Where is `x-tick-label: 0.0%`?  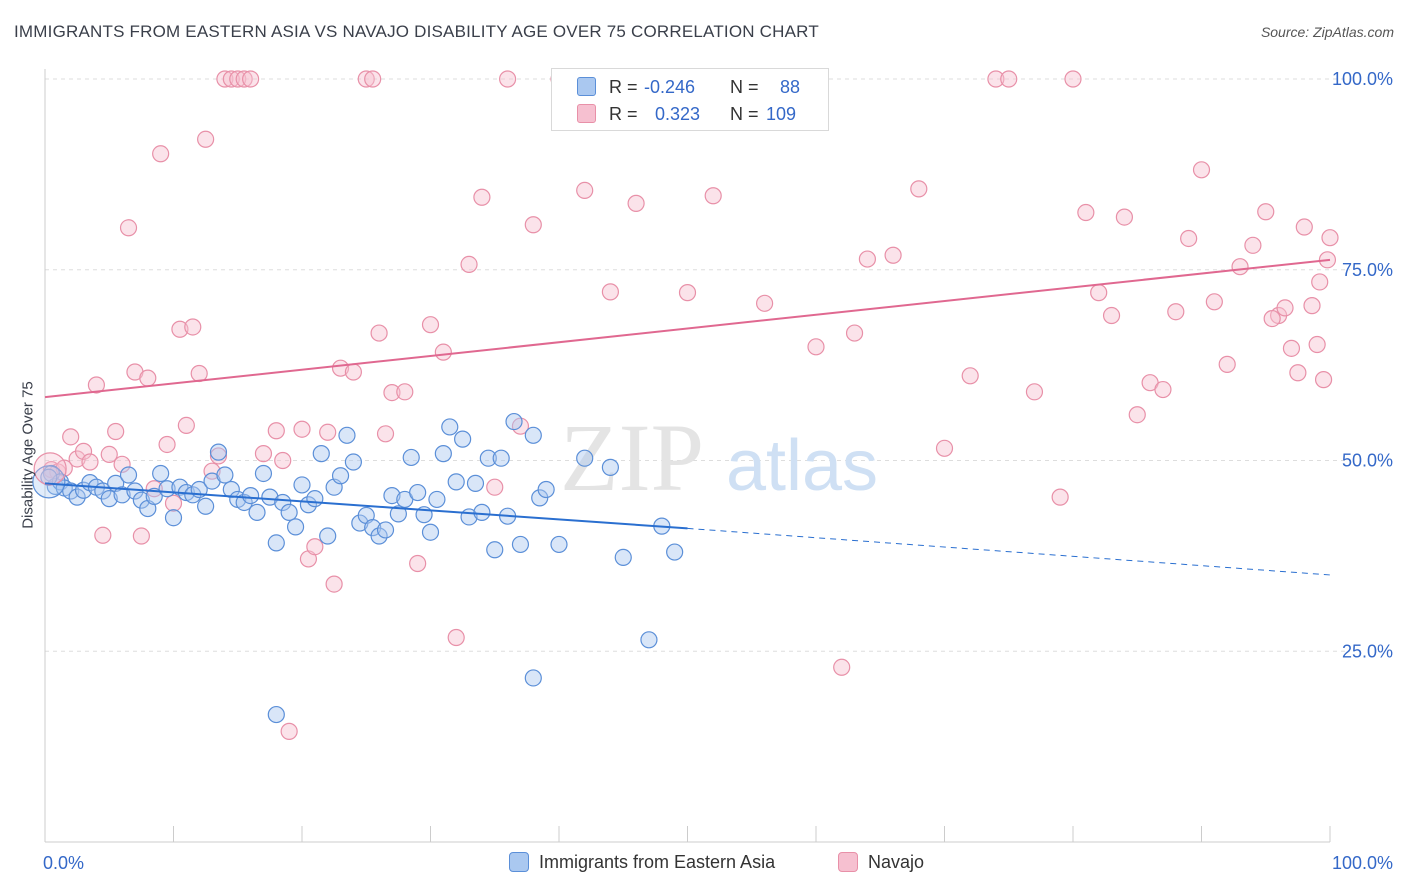
x-tick-label: 0.0% is located at coordinates (63, 863).